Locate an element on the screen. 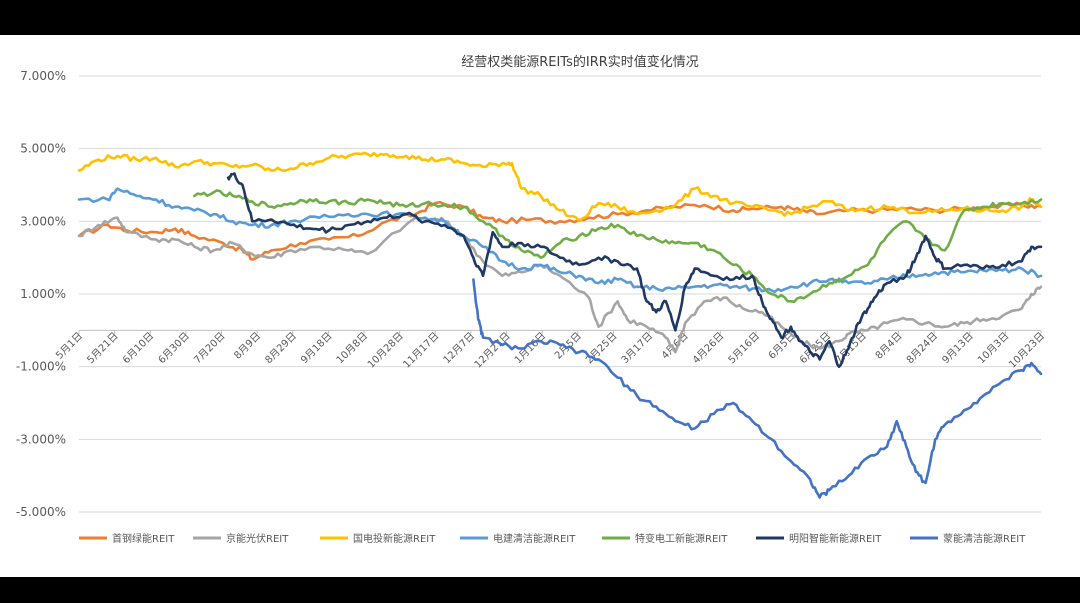 The width and height of the screenshot is (1080, 603). x-tick-label: 8月29日 is located at coordinates (281, 348).